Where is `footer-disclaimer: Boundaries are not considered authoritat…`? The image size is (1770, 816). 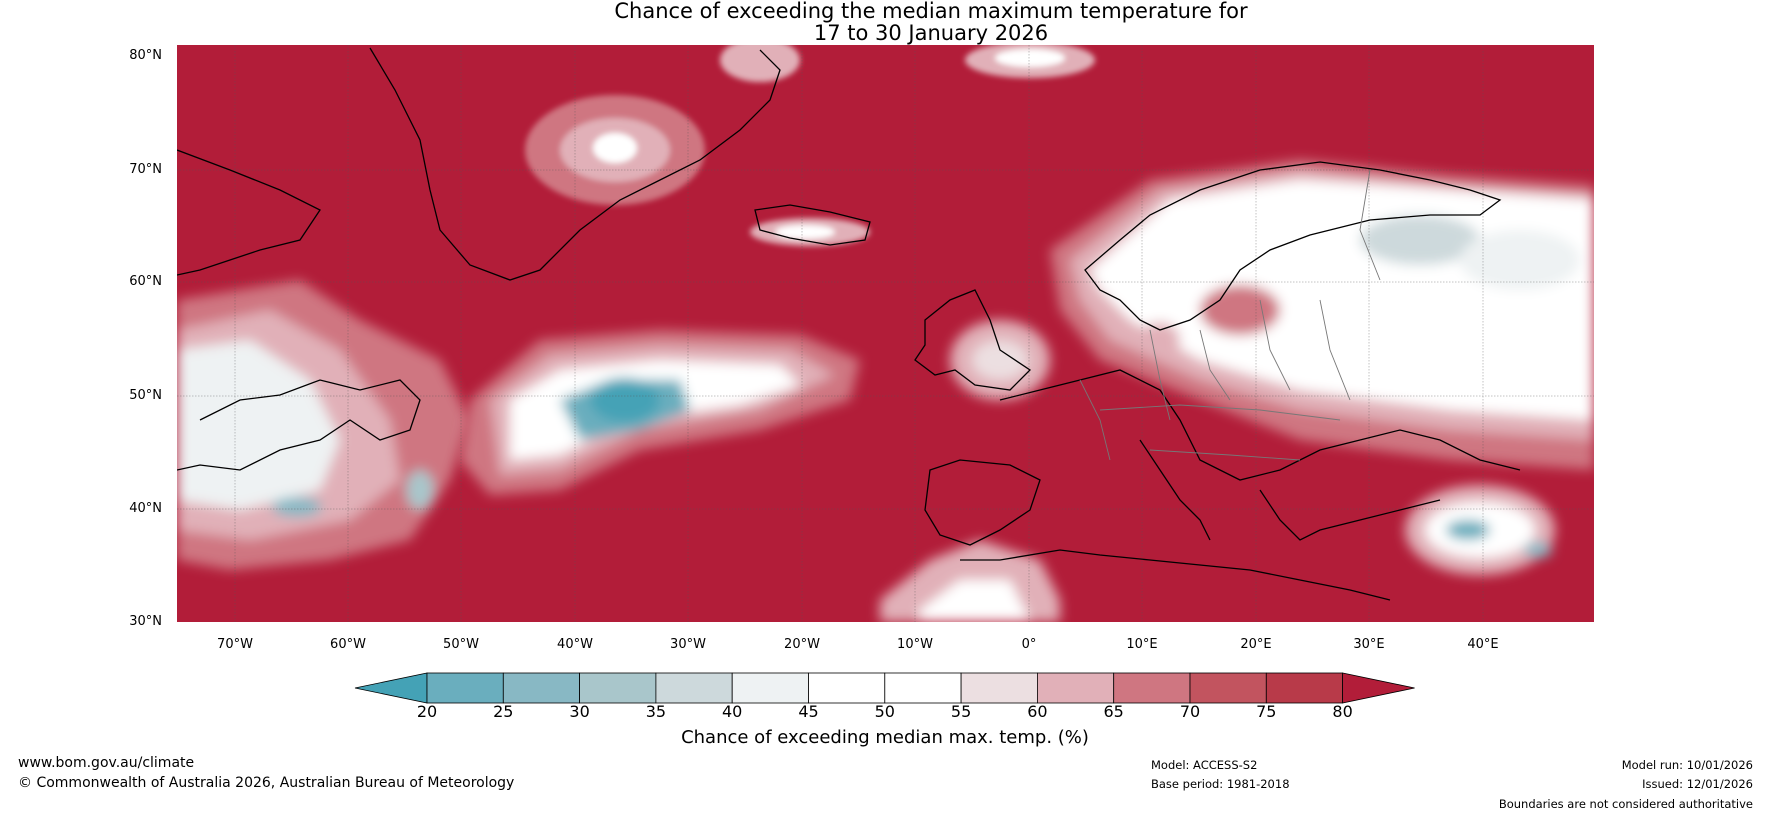
footer-disclaimer: Boundaries are not considered authoritat… is located at coordinates (1625, 804).